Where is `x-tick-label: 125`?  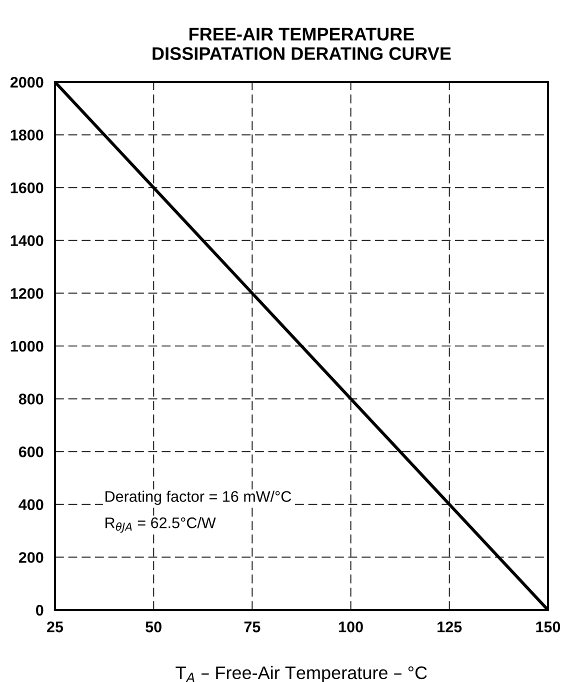 x-tick-label: 125 is located at coordinates (450, 627).